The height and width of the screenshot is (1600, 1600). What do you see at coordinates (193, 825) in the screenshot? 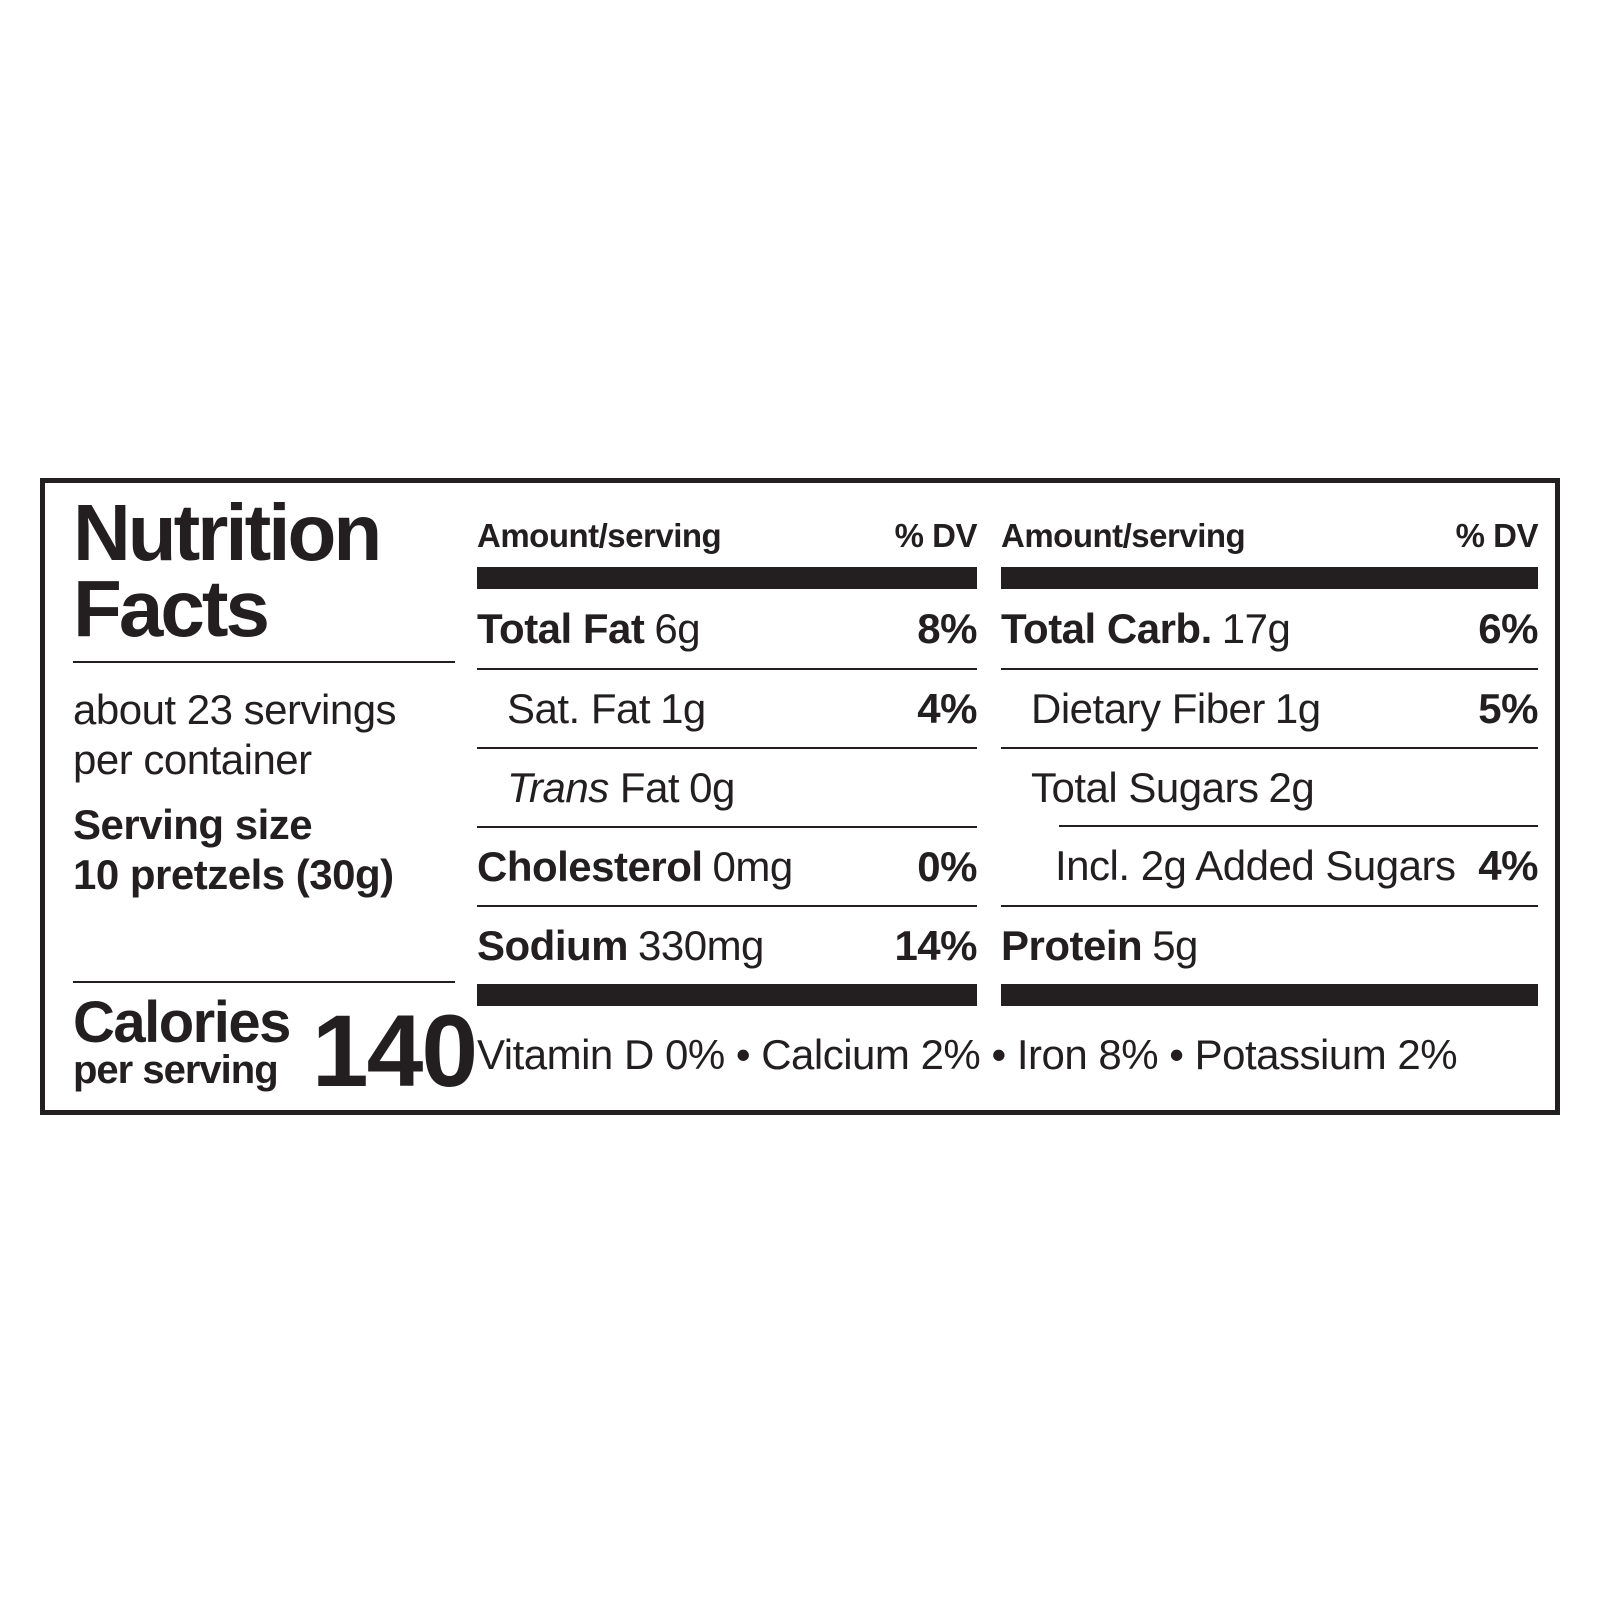
I see `serving-size-label: Serving size` at bounding box center [193, 825].